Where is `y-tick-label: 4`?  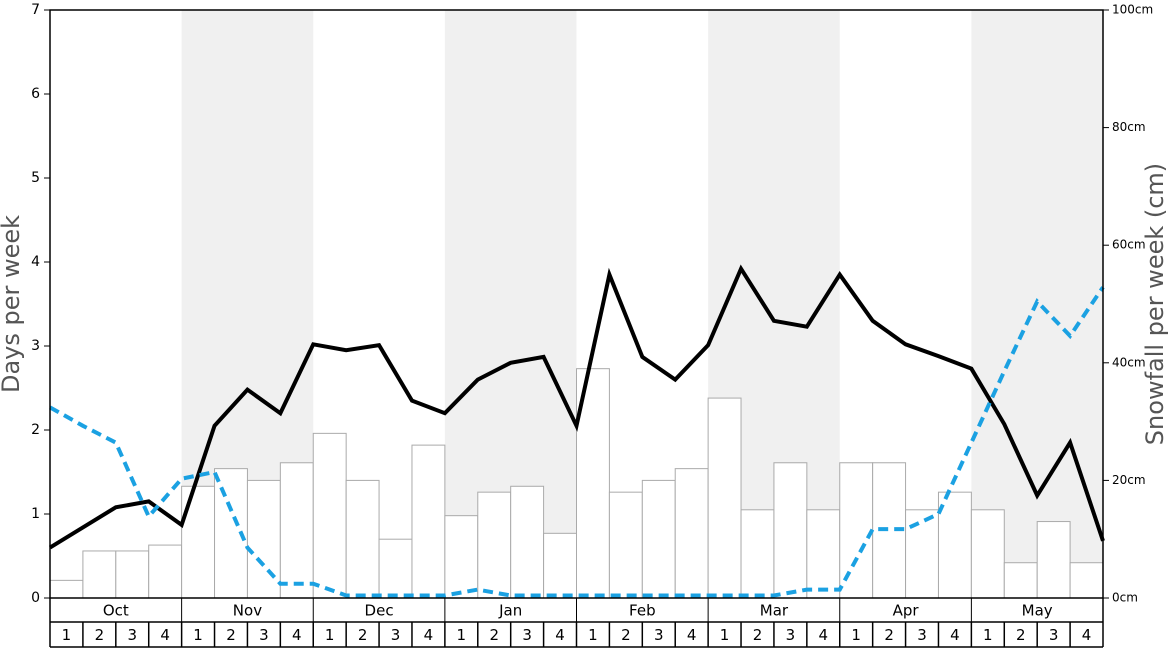
y-tick-label: 4 is located at coordinates (35, 262).